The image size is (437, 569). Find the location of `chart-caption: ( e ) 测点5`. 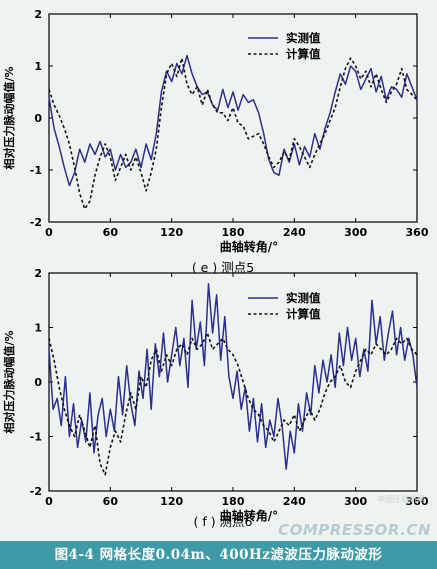

chart-caption: ( e ) 测点5 is located at coordinates (223, 267).